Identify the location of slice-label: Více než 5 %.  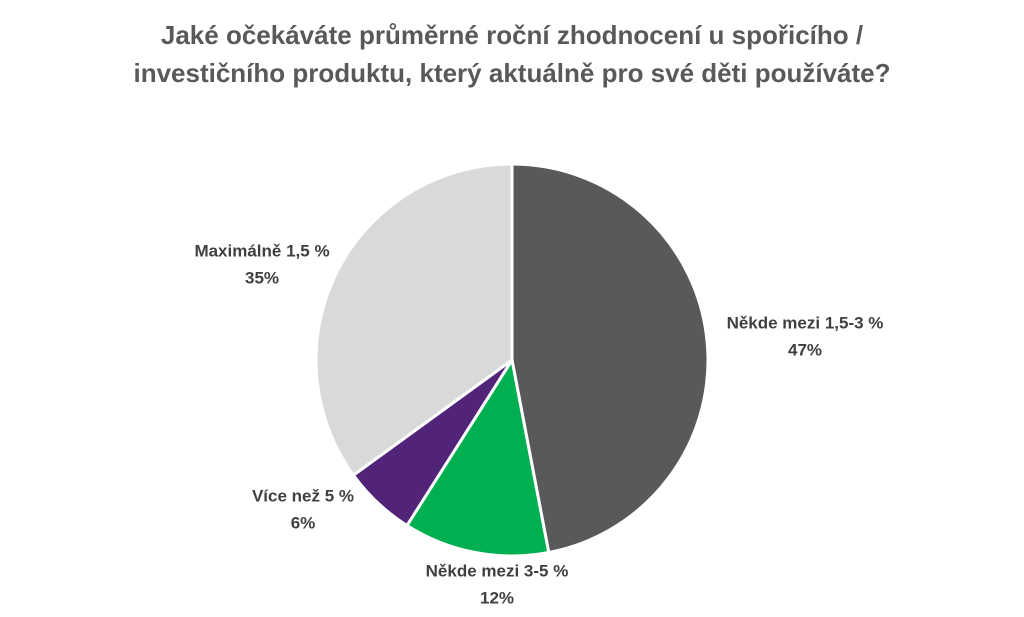
(303, 495).